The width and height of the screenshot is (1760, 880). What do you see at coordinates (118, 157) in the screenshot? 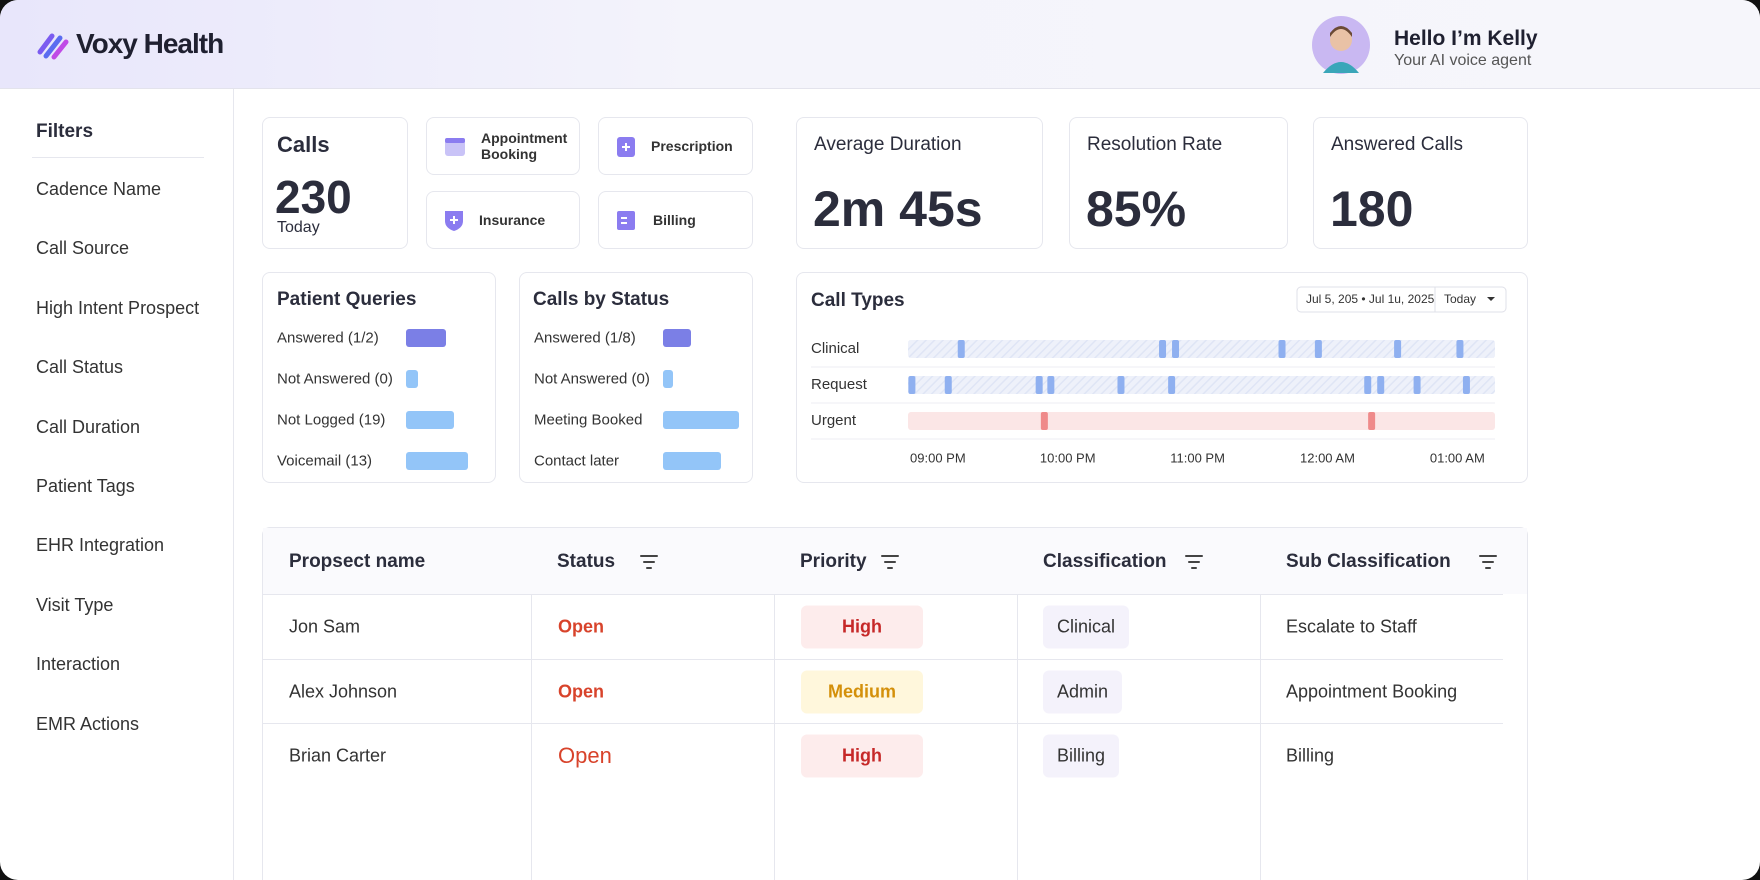
I see `divider` at bounding box center [118, 157].